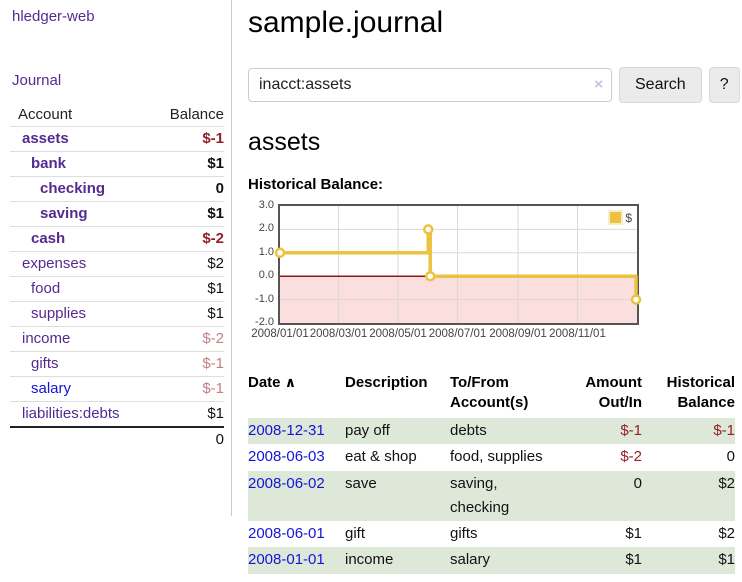  What do you see at coordinates (616, 217) in the screenshot?
I see `legend-swatch-icon` at bounding box center [616, 217].